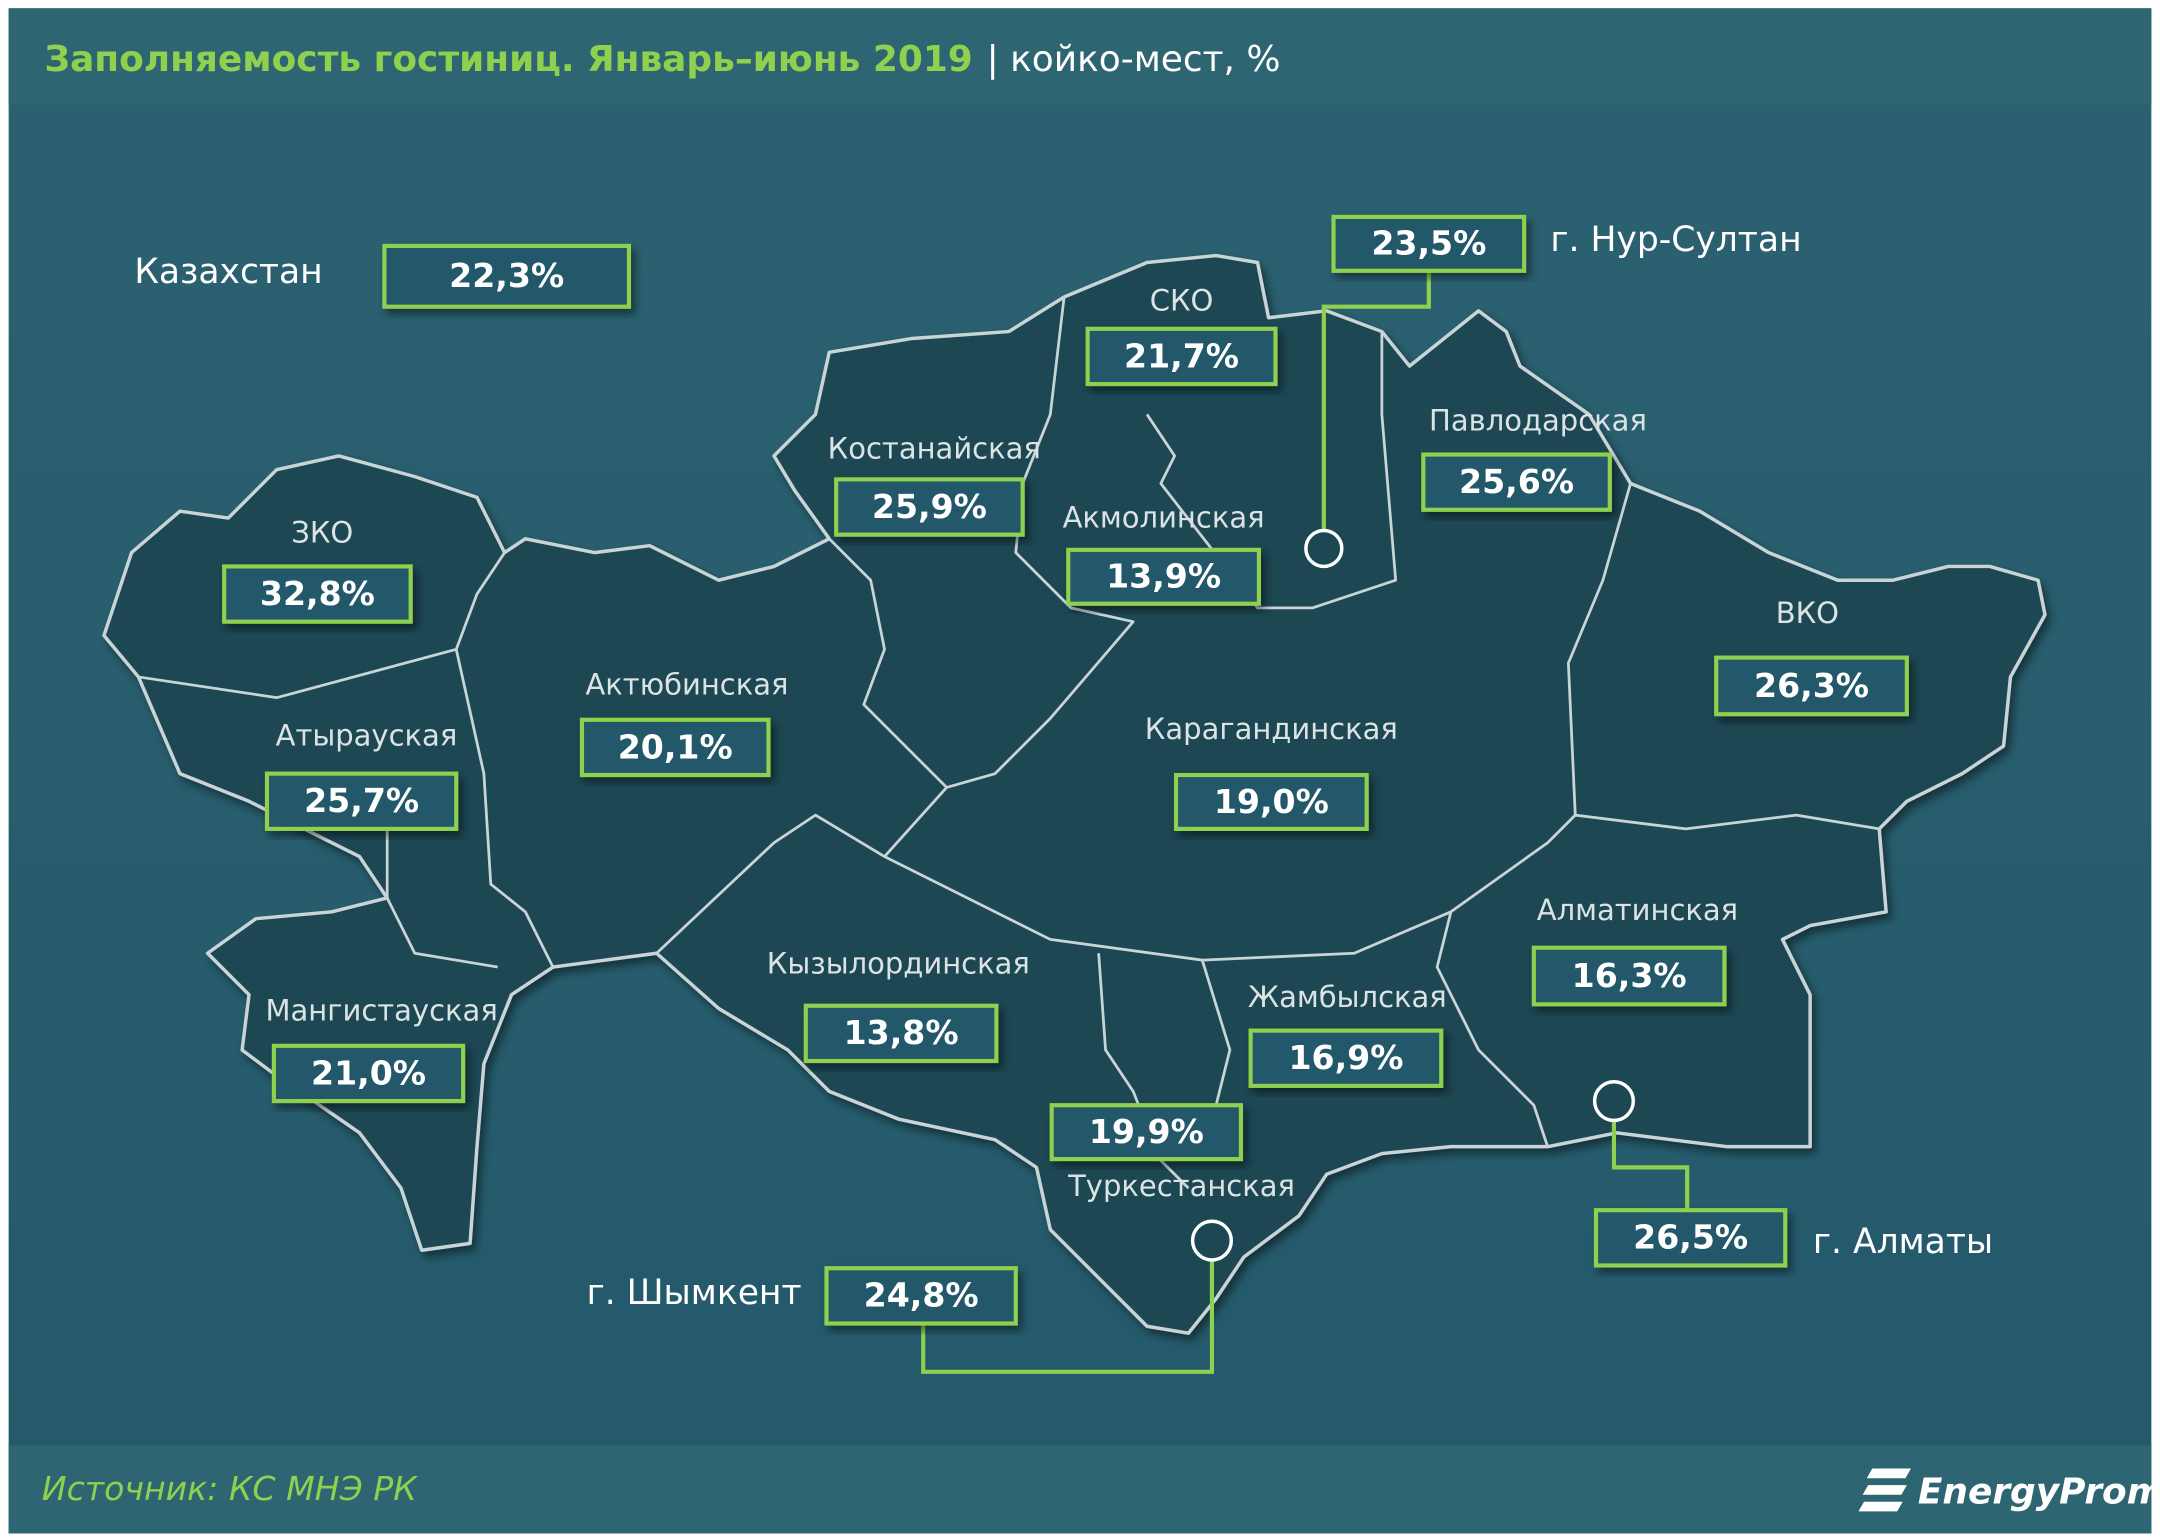 The height and width of the screenshot is (1539, 2160). What do you see at coordinates (898, 964) in the screenshot?
I see `region-name: Кызылординская` at bounding box center [898, 964].